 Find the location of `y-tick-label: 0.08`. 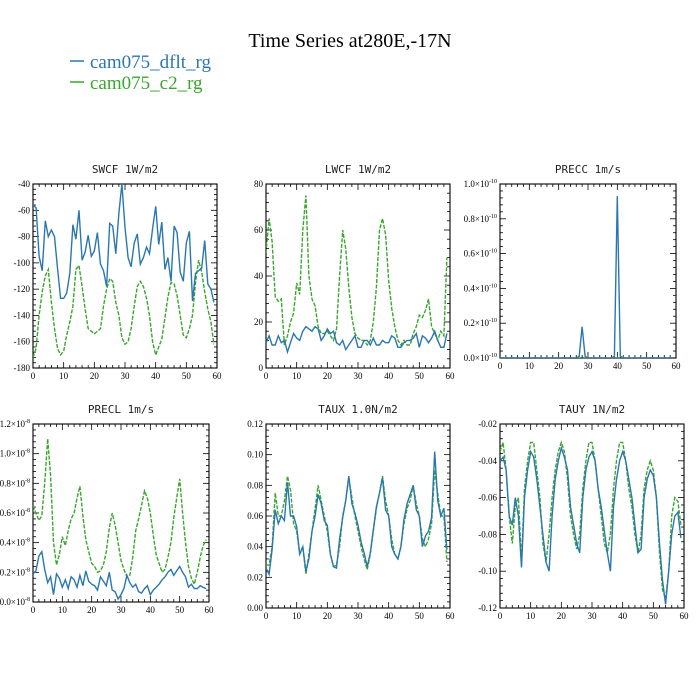

y-tick-label: 0.08 is located at coordinates (255, 485).